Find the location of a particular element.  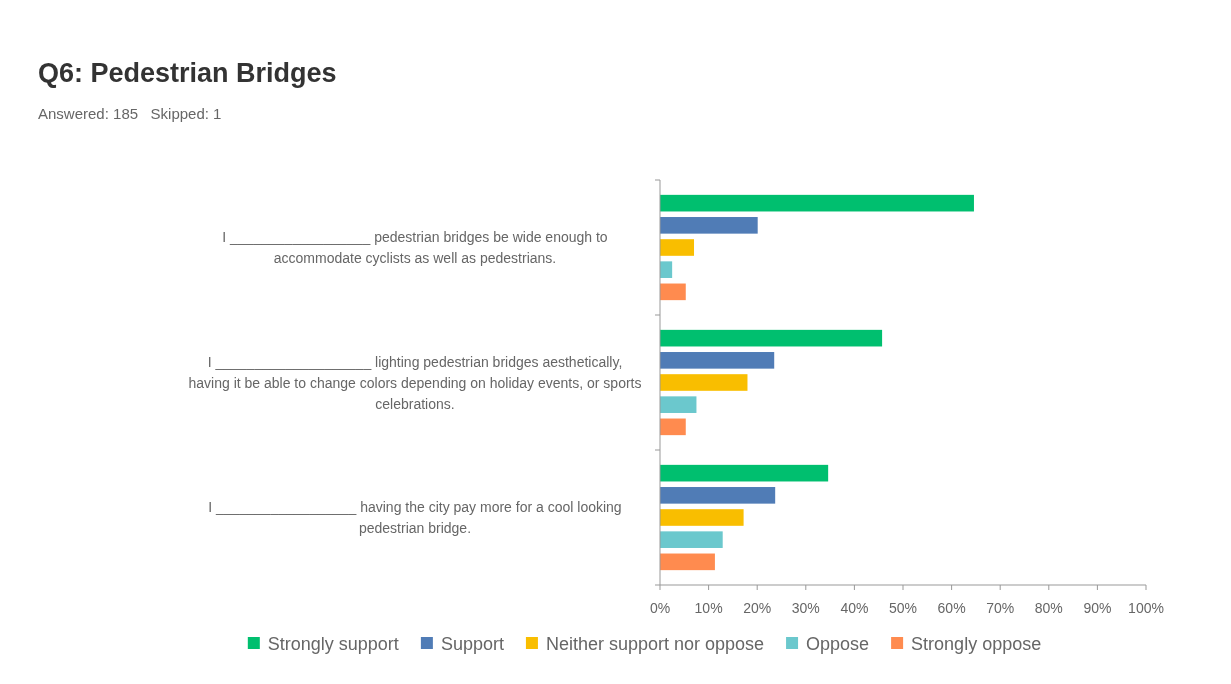

x-tick-label: 40% is located at coordinates (854, 608).